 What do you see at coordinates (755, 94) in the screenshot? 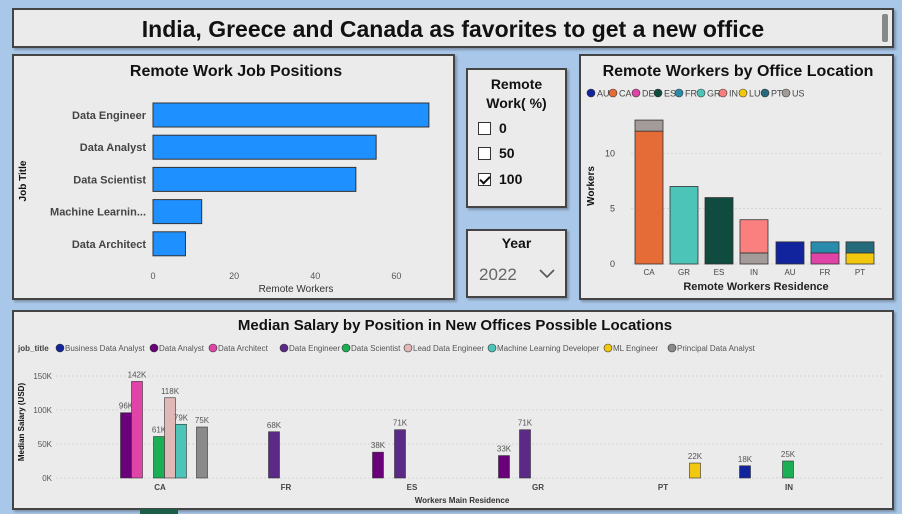
I see `legend-label: LU` at bounding box center [755, 94].